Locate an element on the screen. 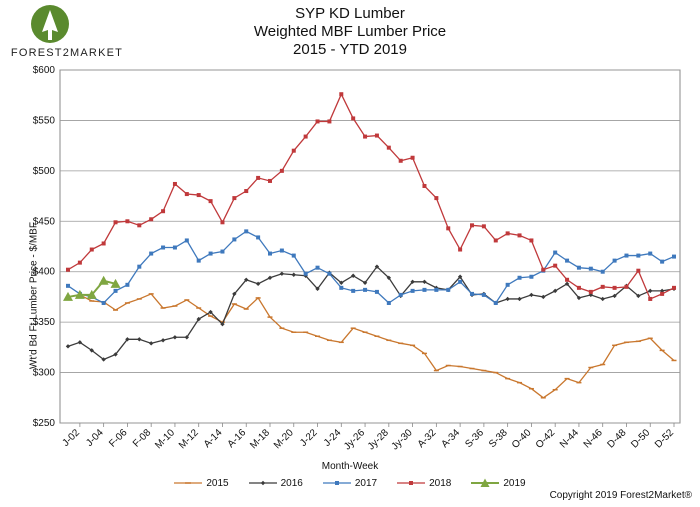 The image size is (700, 507). legend-label: 2016 is located at coordinates (291, 483).